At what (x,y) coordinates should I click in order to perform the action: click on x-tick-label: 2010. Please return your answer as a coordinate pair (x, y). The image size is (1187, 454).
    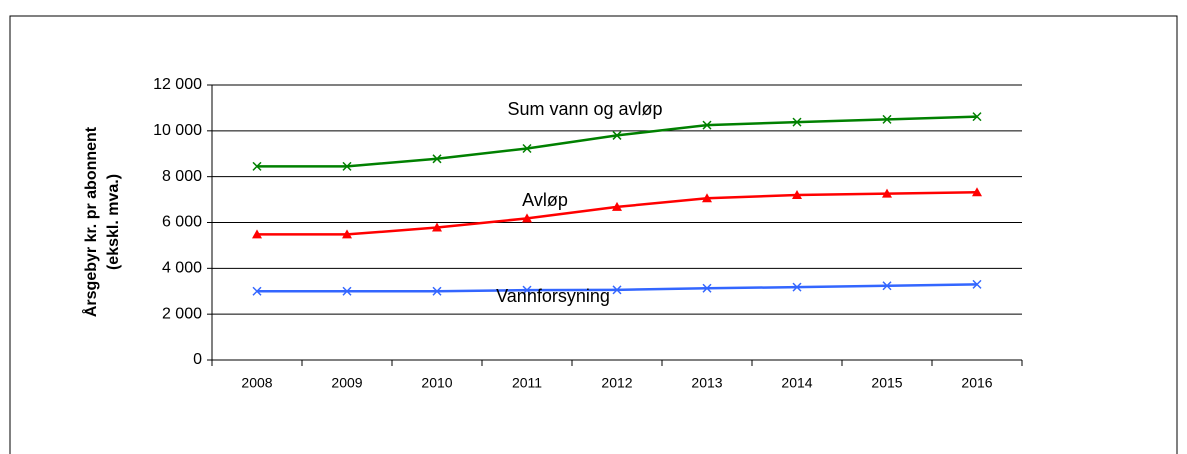
    Looking at the image, I should click on (436, 383).